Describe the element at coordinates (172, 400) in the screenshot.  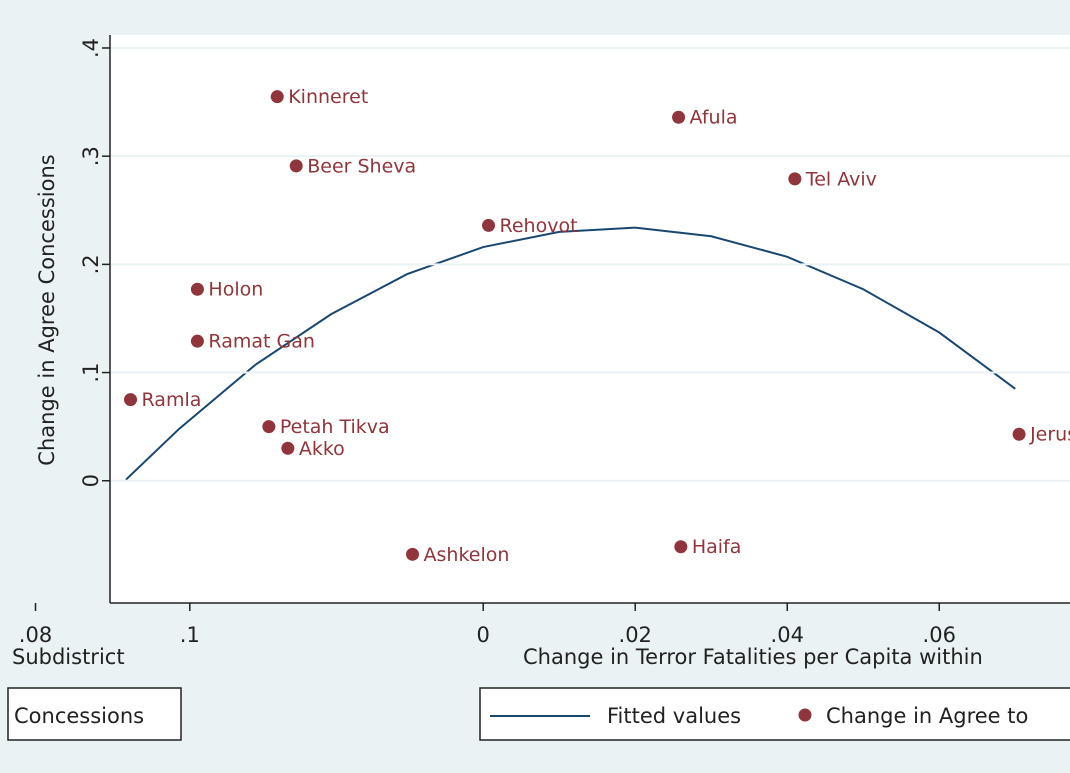
I see `point-label: Ramla` at that location.